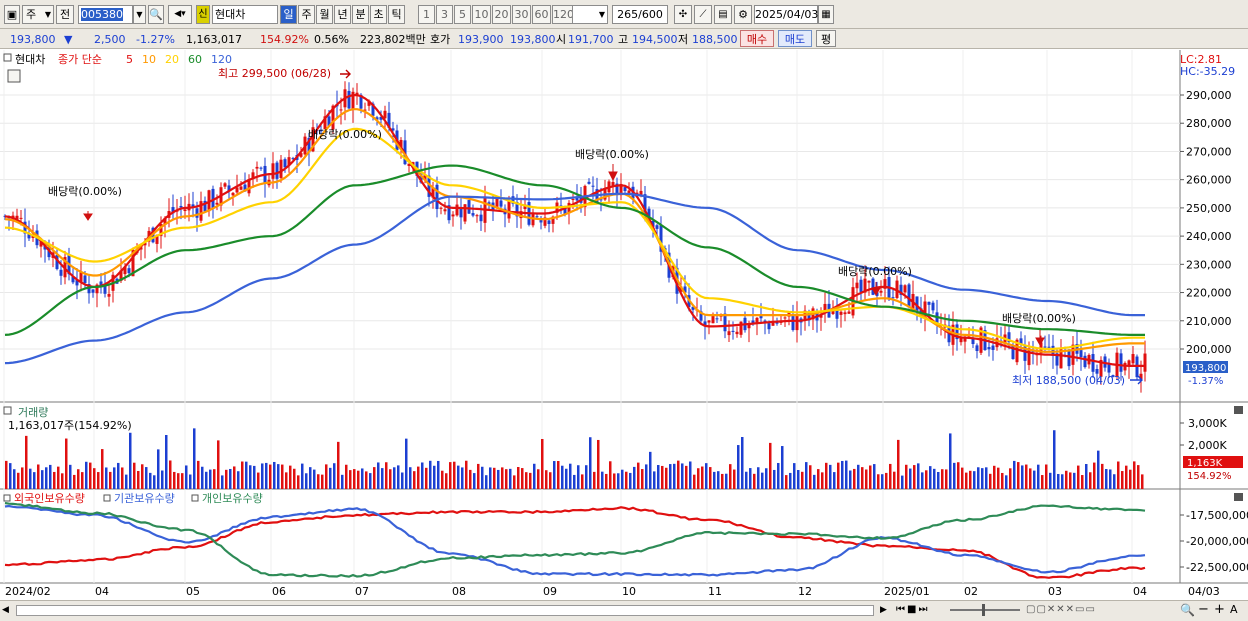 The height and width of the screenshot is (621, 1248). I want to click on gear-icon: ⚙, so click(743, 14).